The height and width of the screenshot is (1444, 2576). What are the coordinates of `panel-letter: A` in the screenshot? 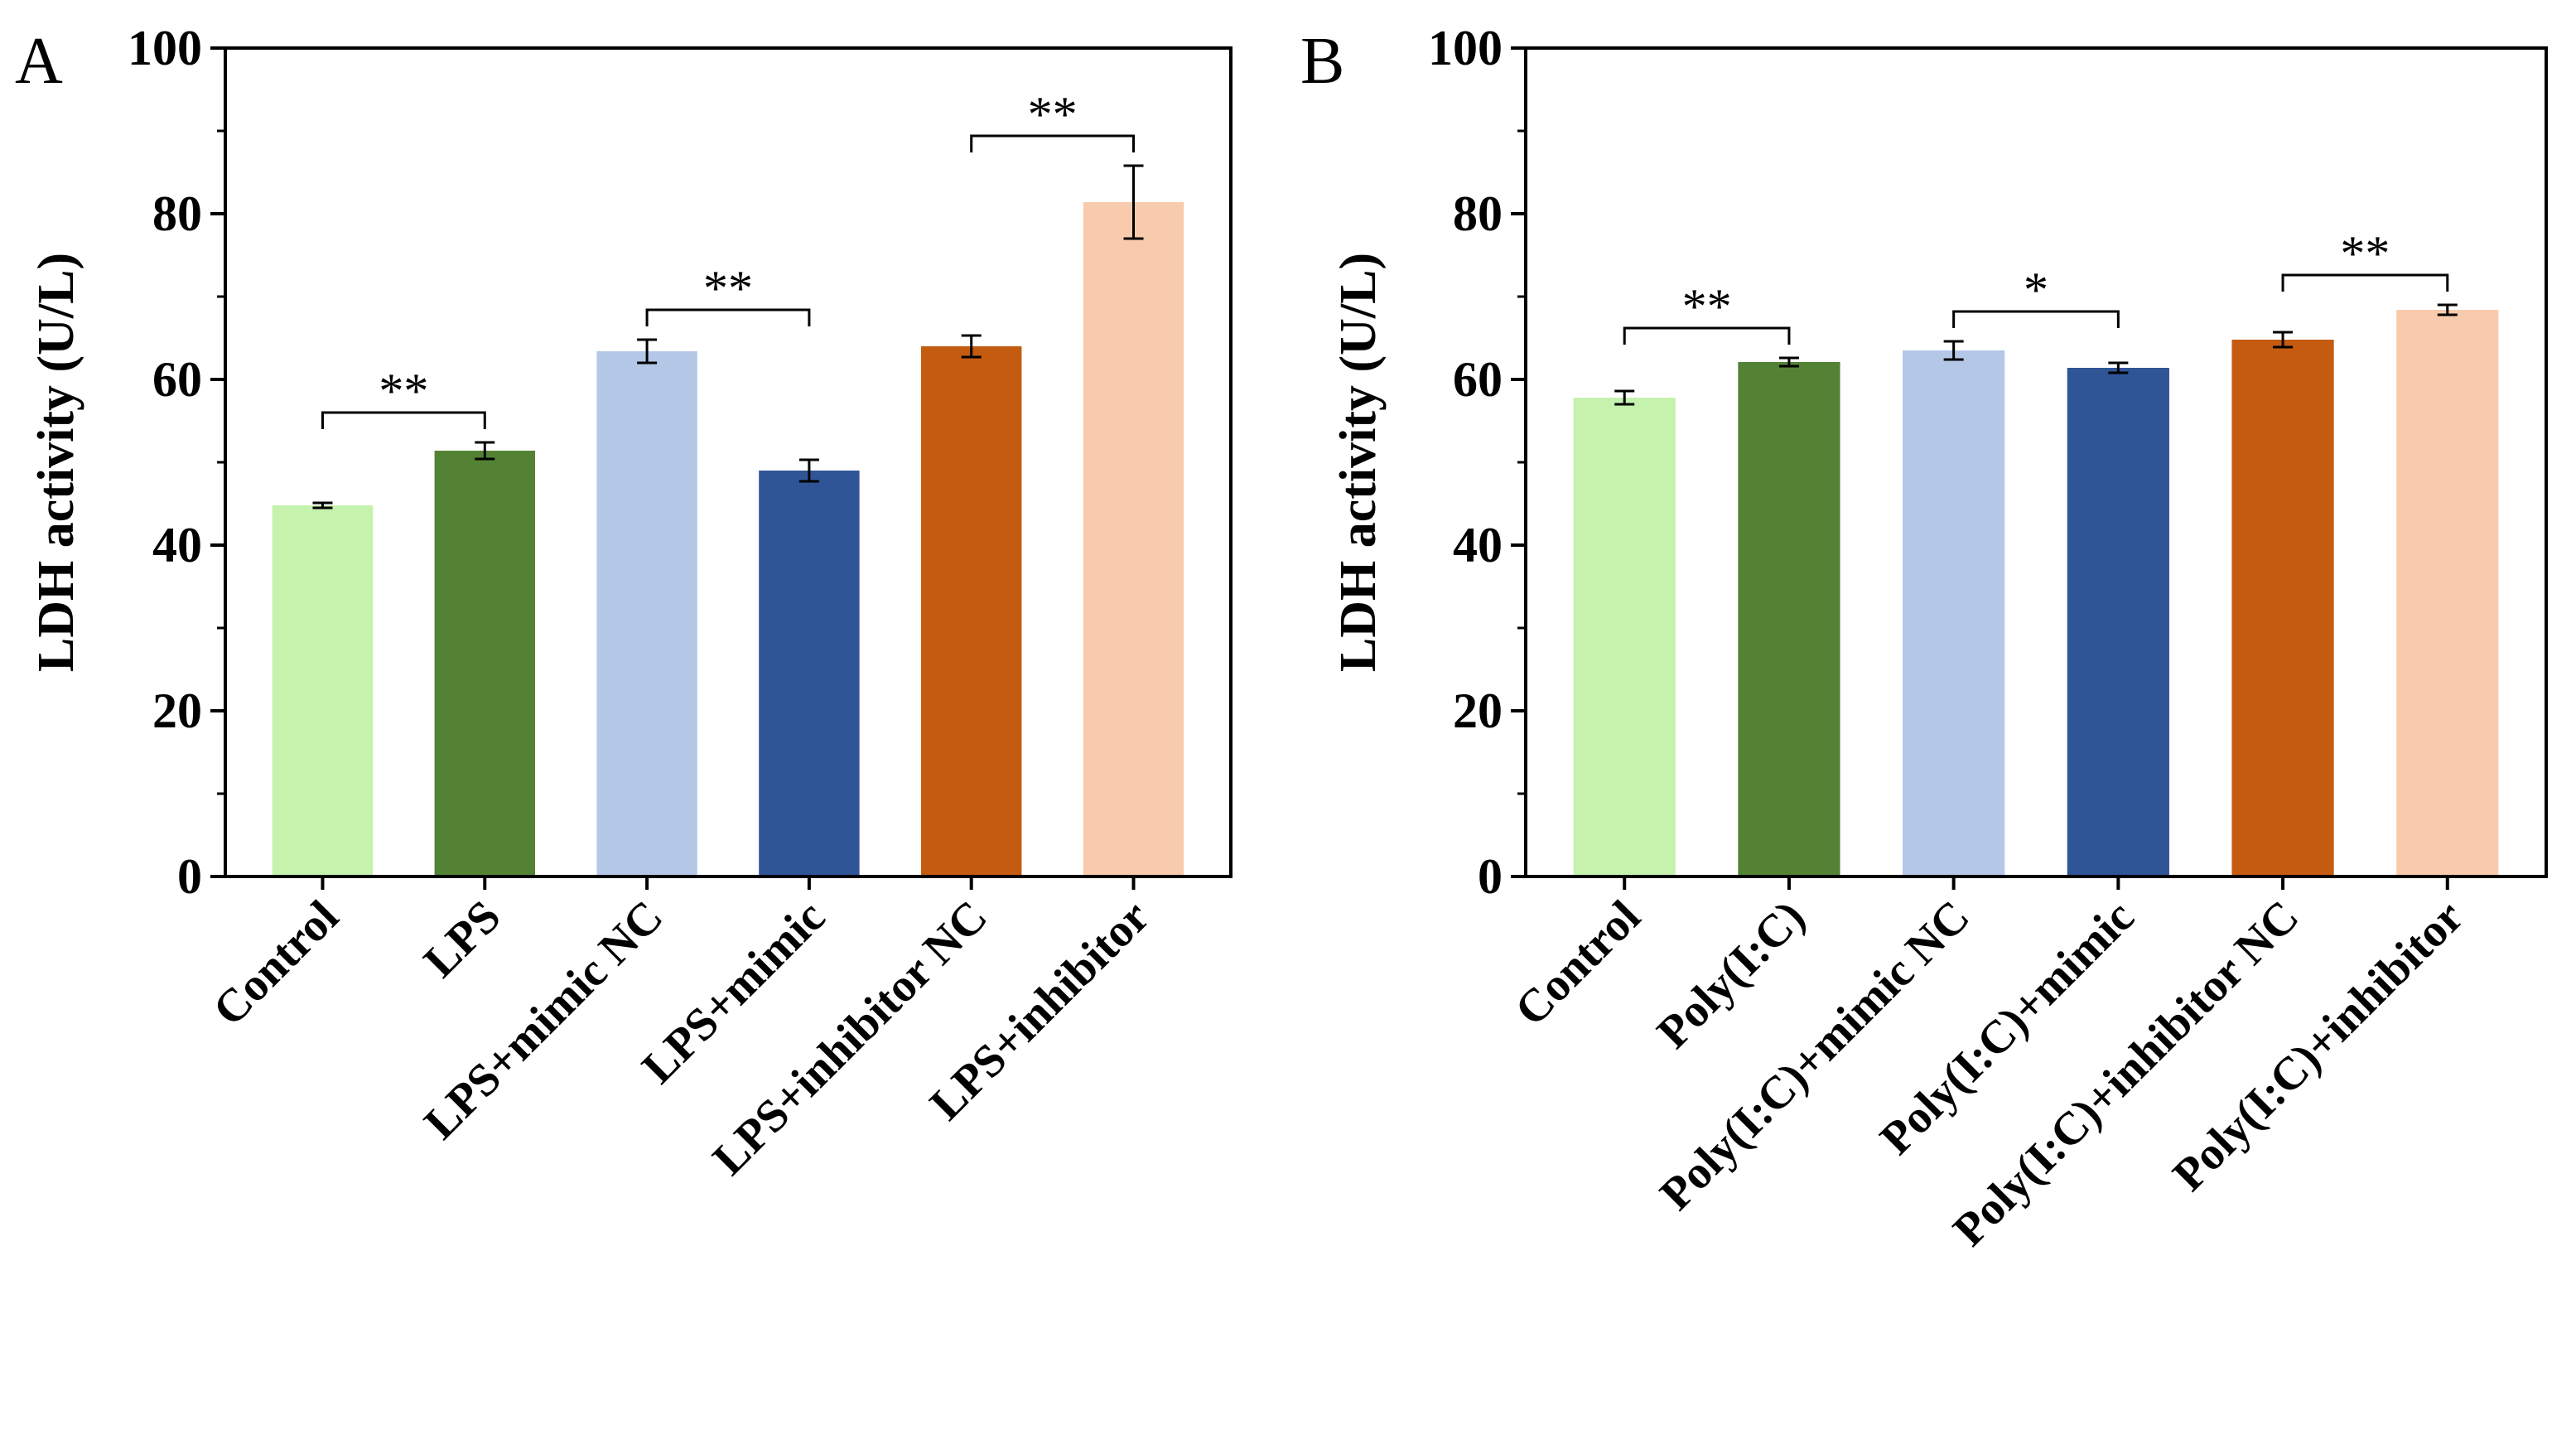 It's located at (39, 61).